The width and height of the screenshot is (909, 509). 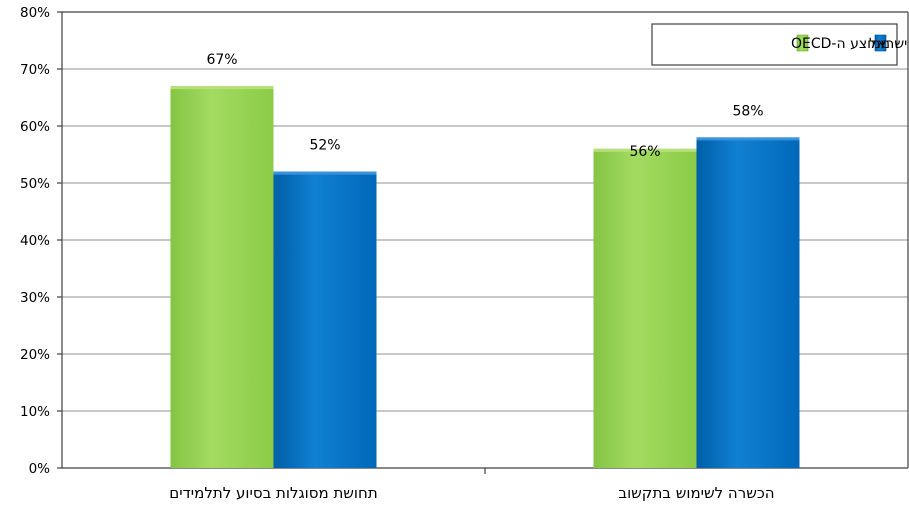 What do you see at coordinates (880, 43) in the screenshot?
I see `legend-swatch-israel` at bounding box center [880, 43].